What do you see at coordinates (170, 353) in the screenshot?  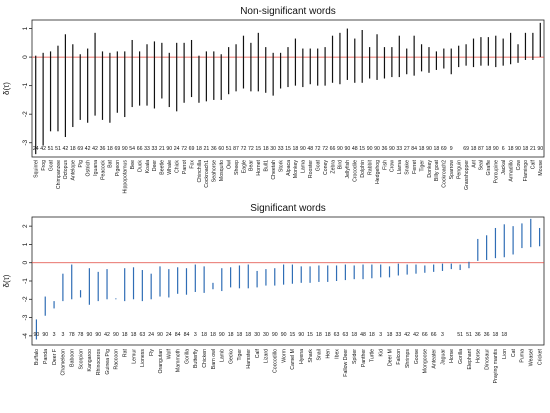 I see `category-label: Wolf` at bounding box center [170, 353].